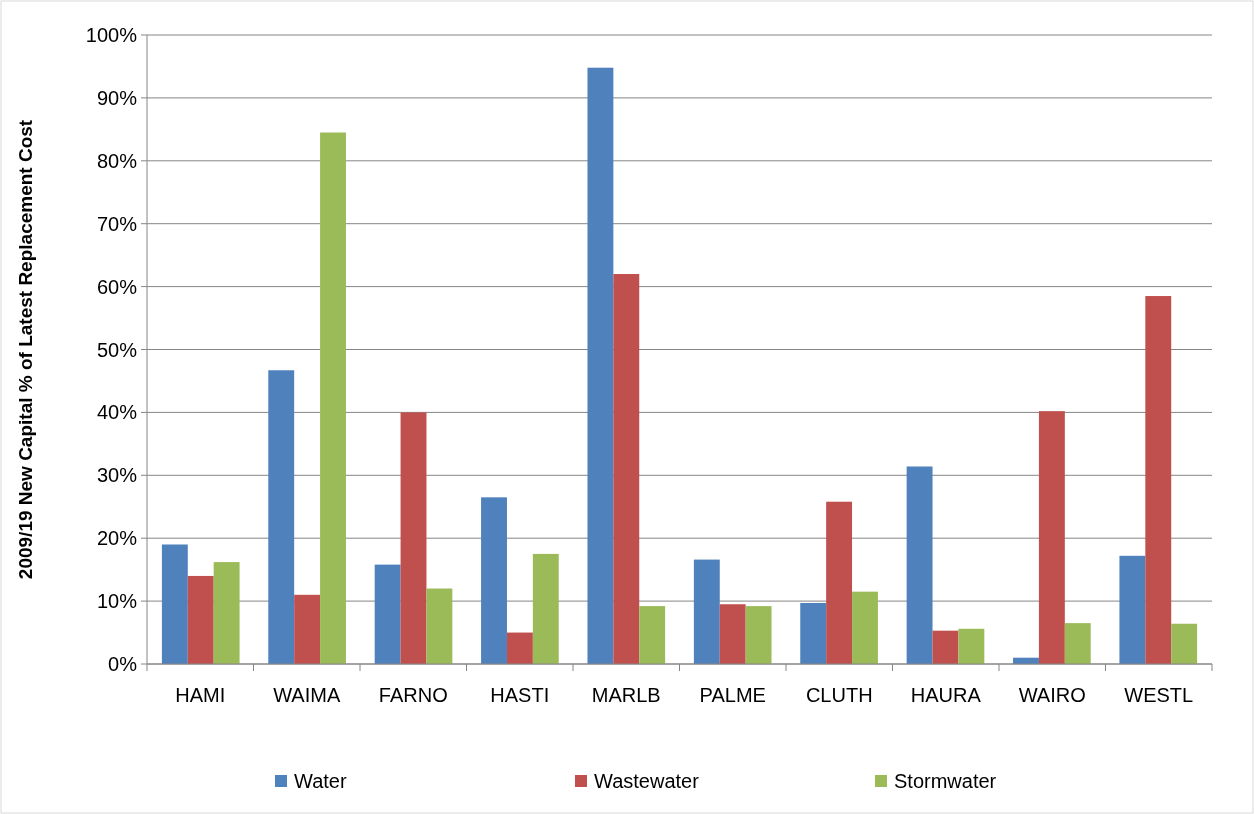 This screenshot has width=1254, height=814. Describe the element at coordinates (647, 781) in the screenshot. I see `legend-label: Wastewater` at that location.